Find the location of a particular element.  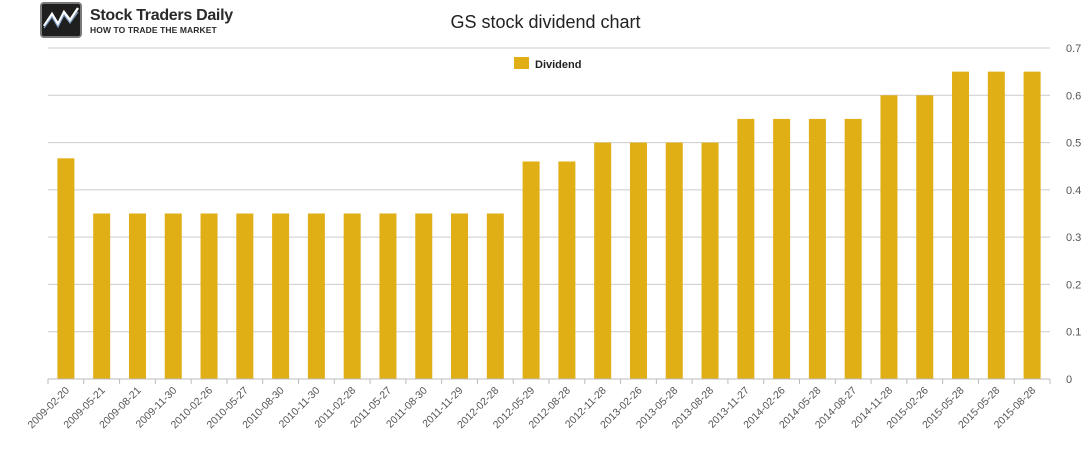

stock-chart-logo-icon is located at coordinates (61, 20).